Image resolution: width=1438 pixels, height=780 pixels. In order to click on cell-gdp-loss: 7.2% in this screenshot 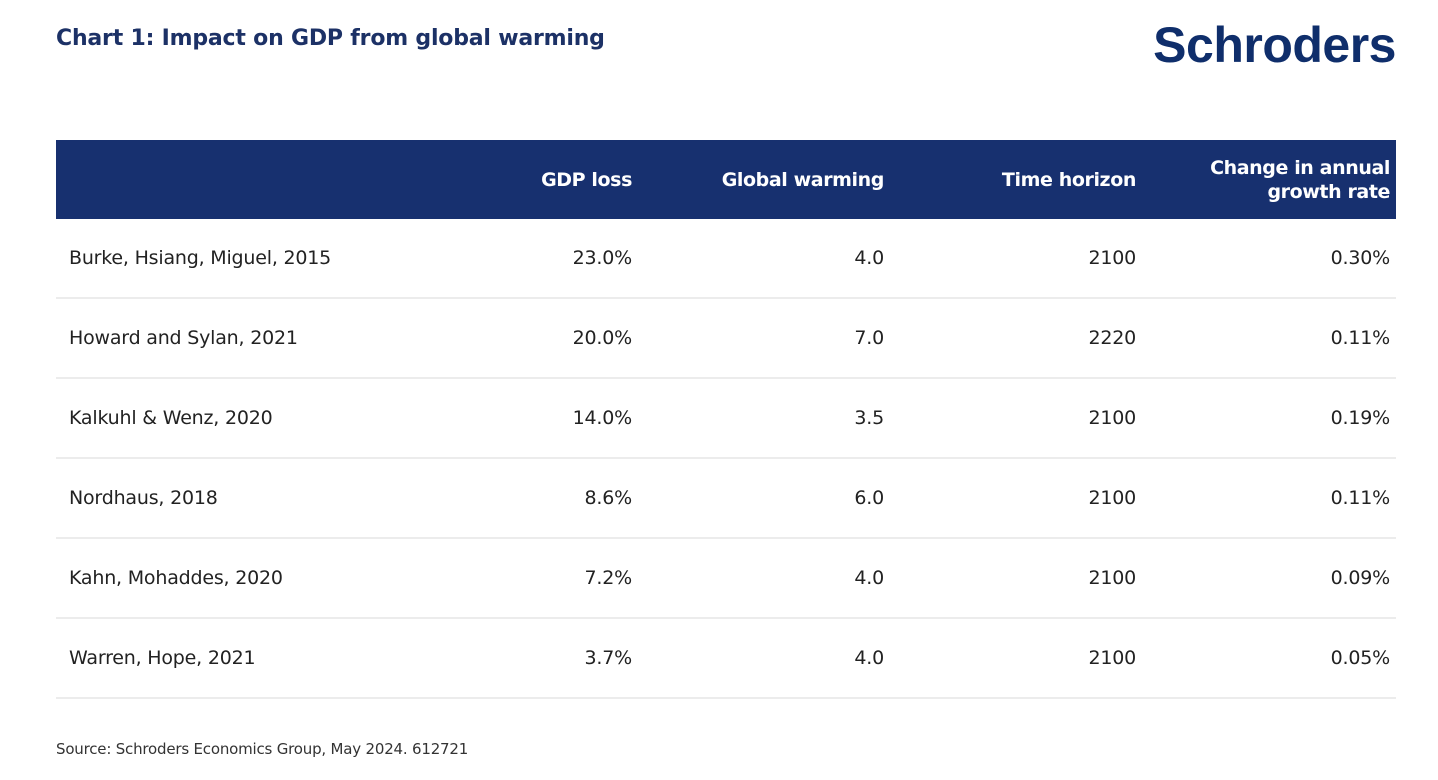, I will do `click(567, 578)`.